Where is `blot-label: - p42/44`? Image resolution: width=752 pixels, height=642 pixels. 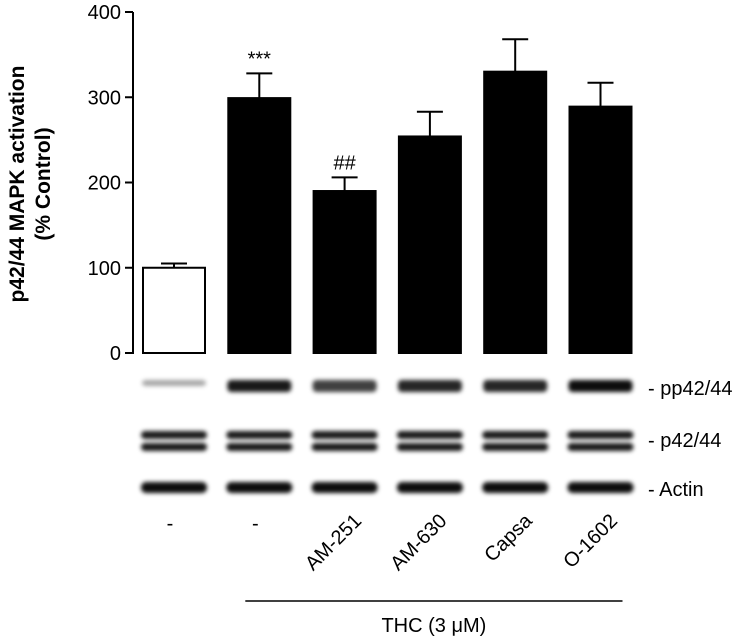
blot-label: - p42/44 is located at coordinates (684, 441).